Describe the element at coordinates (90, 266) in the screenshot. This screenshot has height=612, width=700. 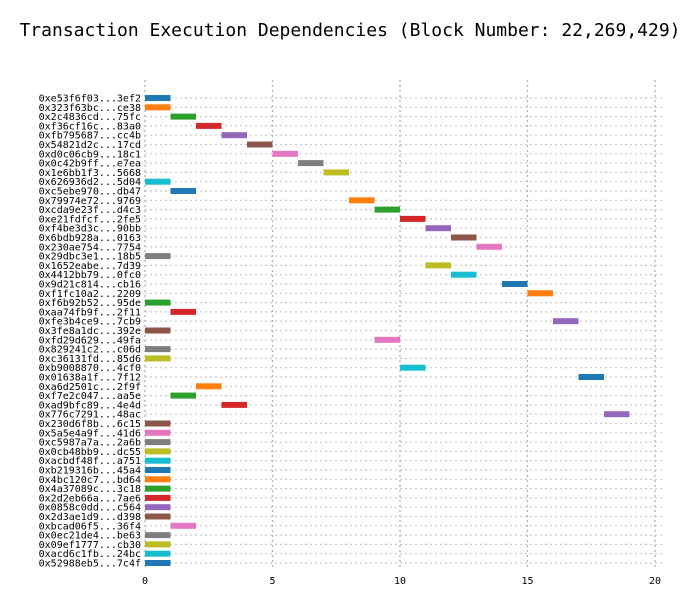
I see `y-tick-label: 0x1652eabe...7d39` at that location.